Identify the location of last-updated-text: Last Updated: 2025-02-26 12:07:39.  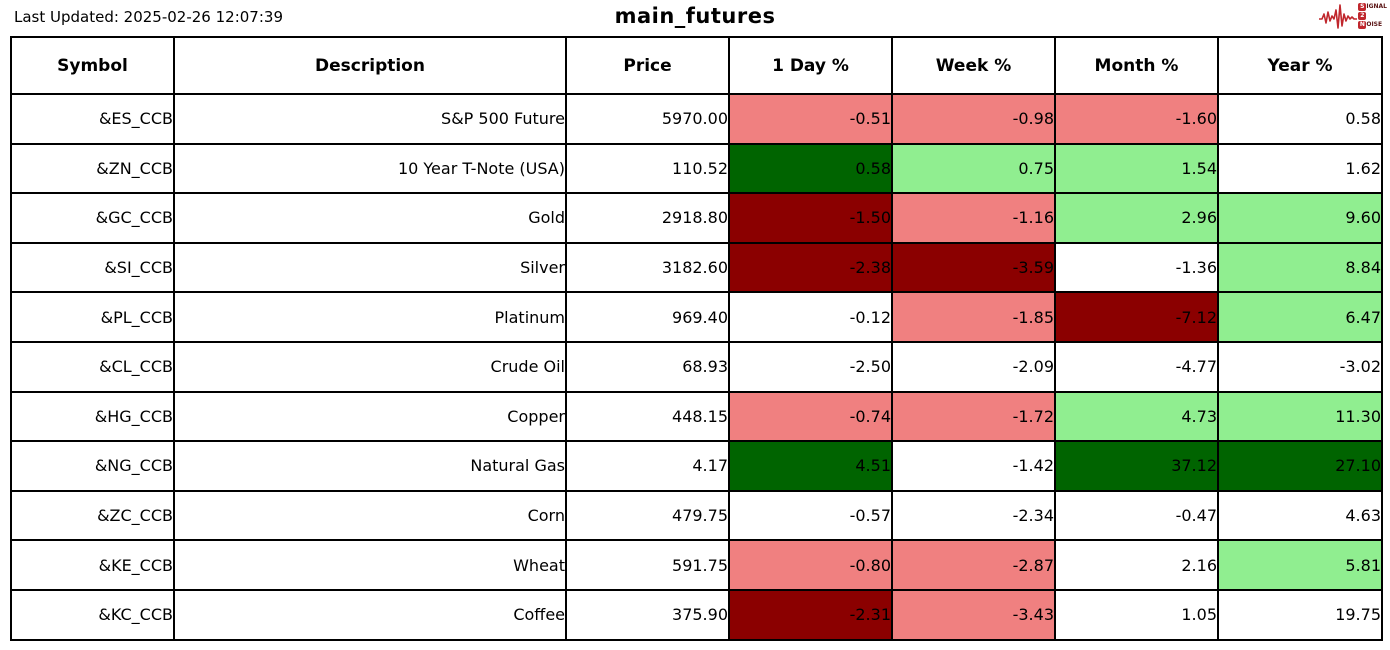
(148, 17).